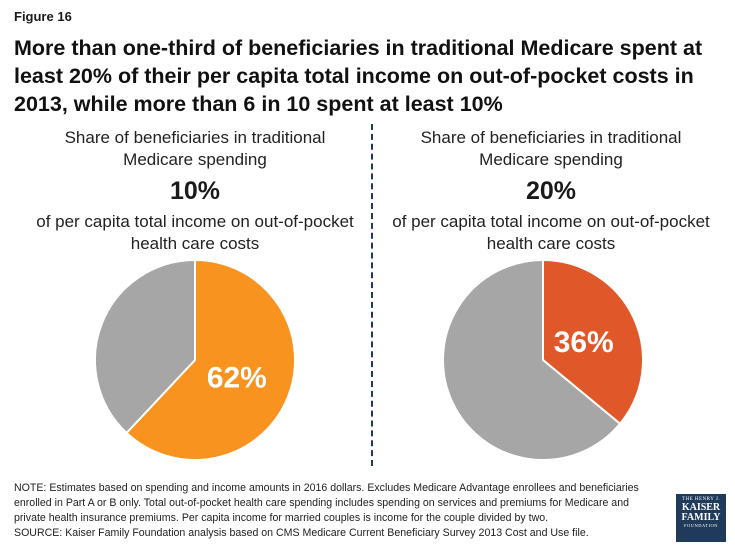  What do you see at coordinates (237, 378) in the screenshot?
I see `pie-data-label: 62%` at bounding box center [237, 378].